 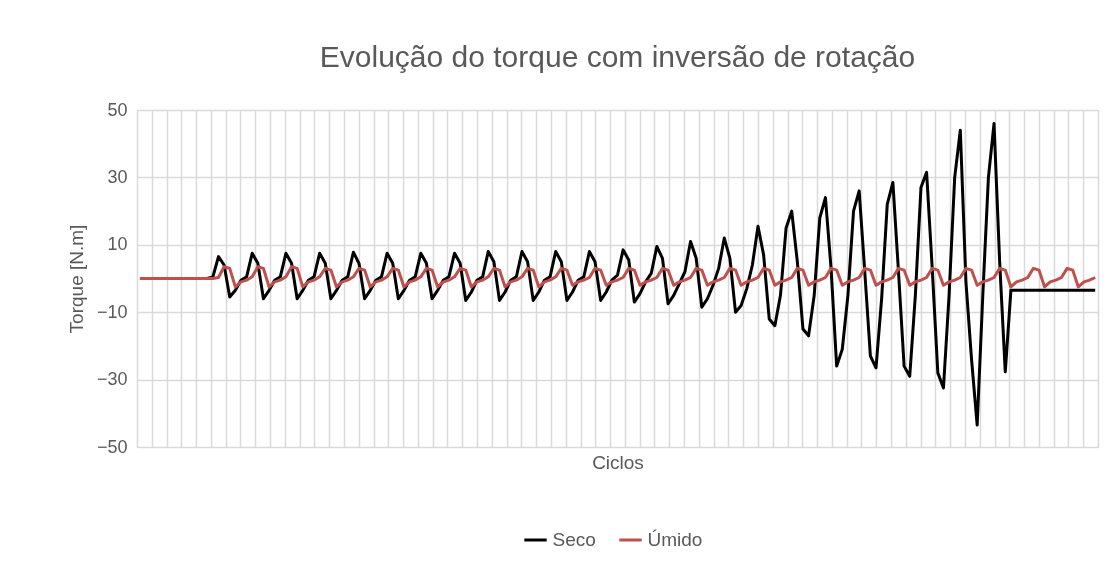 What do you see at coordinates (117, 109) in the screenshot?
I see `y-tick-label: 50` at bounding box center [117, 109].